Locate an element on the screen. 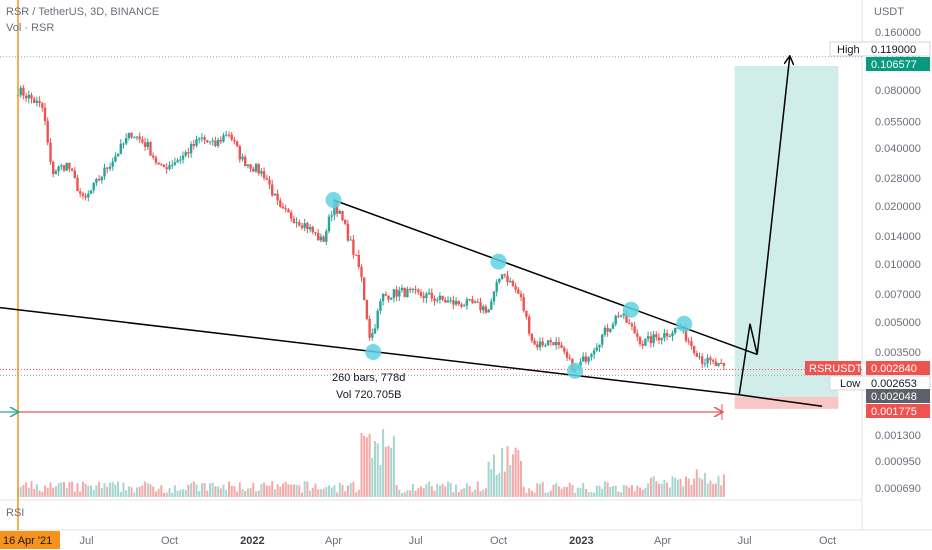 The image size is (932, 550). price-axis-tick: 0.000950 is located at coordinates (898, 462).